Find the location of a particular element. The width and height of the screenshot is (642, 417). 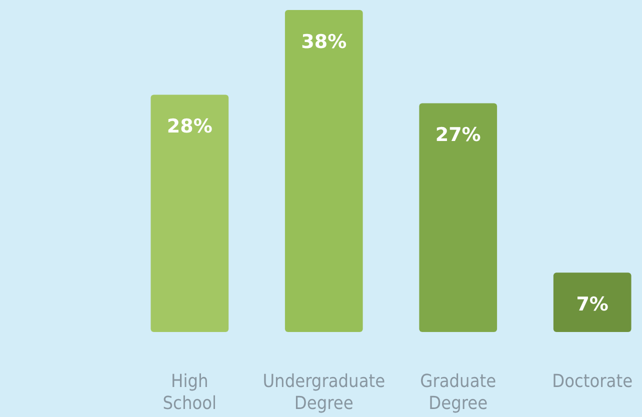

data-label: 38% is located at coordinates (324, 42).